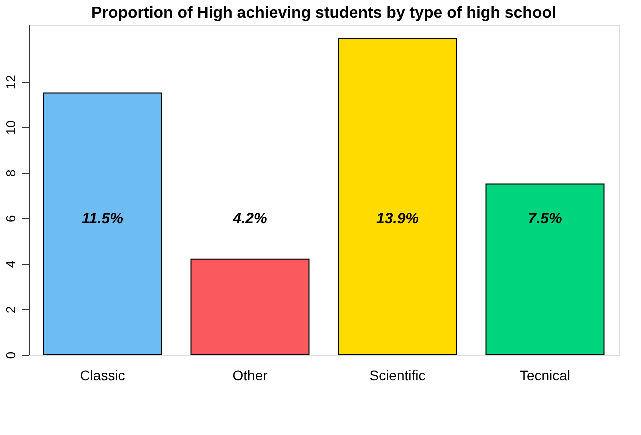 The image size is (641, 435). Describe the element at coordinates (398, 219) in the screenshot. I see `data-label: 13.9%` at that location.